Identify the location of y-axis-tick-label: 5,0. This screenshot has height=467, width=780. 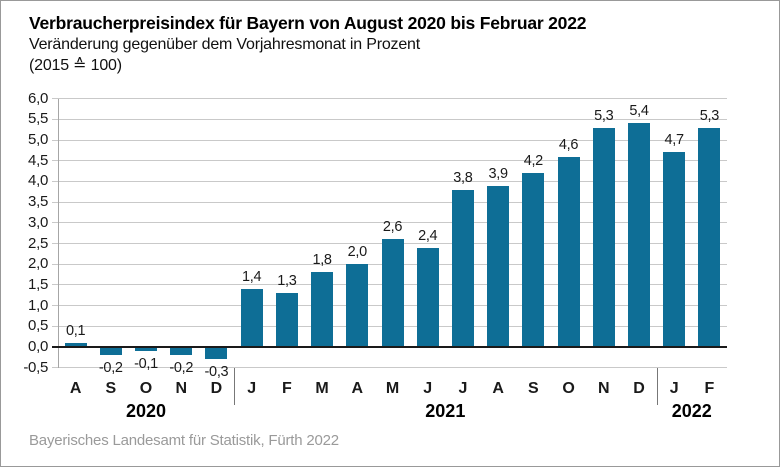
(38, 139).